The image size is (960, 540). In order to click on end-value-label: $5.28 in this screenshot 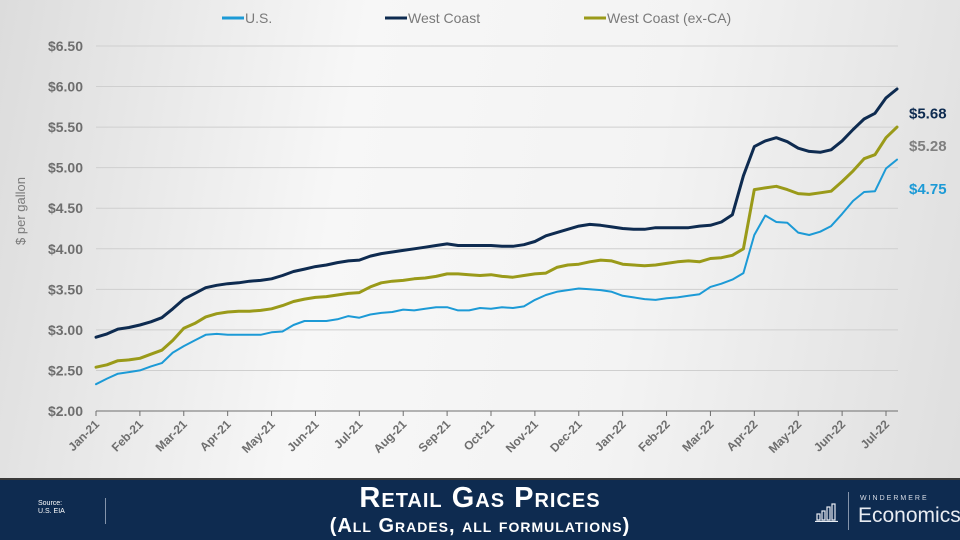, I will do `click(928, 146)`.